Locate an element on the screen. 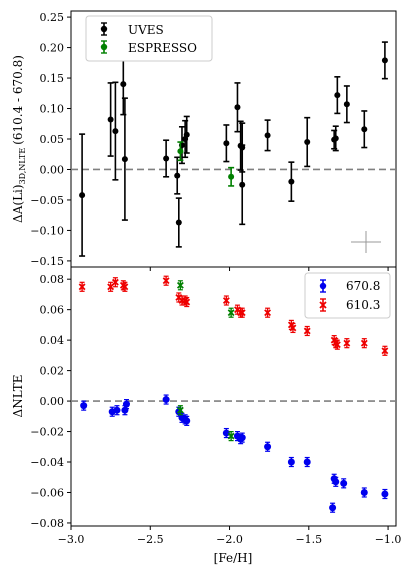  bottom-ytick-label: 0.02 is located at coordinates (52, 371).